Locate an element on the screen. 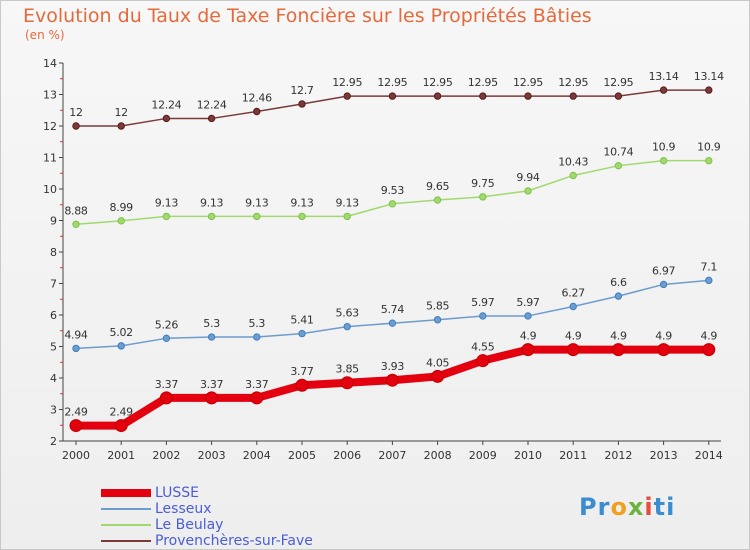  x-tick-label: 2005 is located at coordinates (302, 455).